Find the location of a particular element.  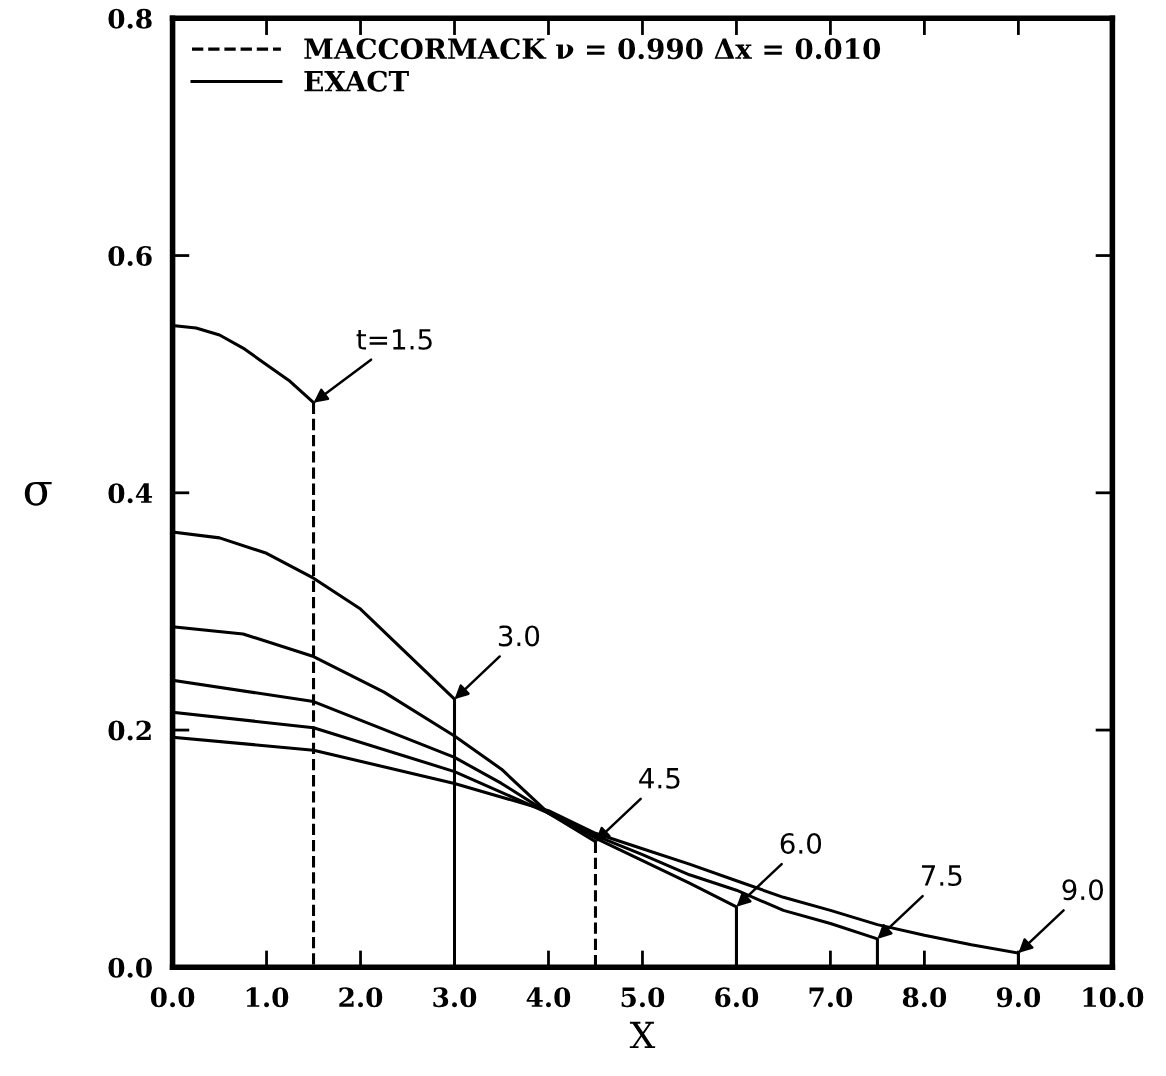

y-tick-label: 0.0 is located at coordinates (130, 967).